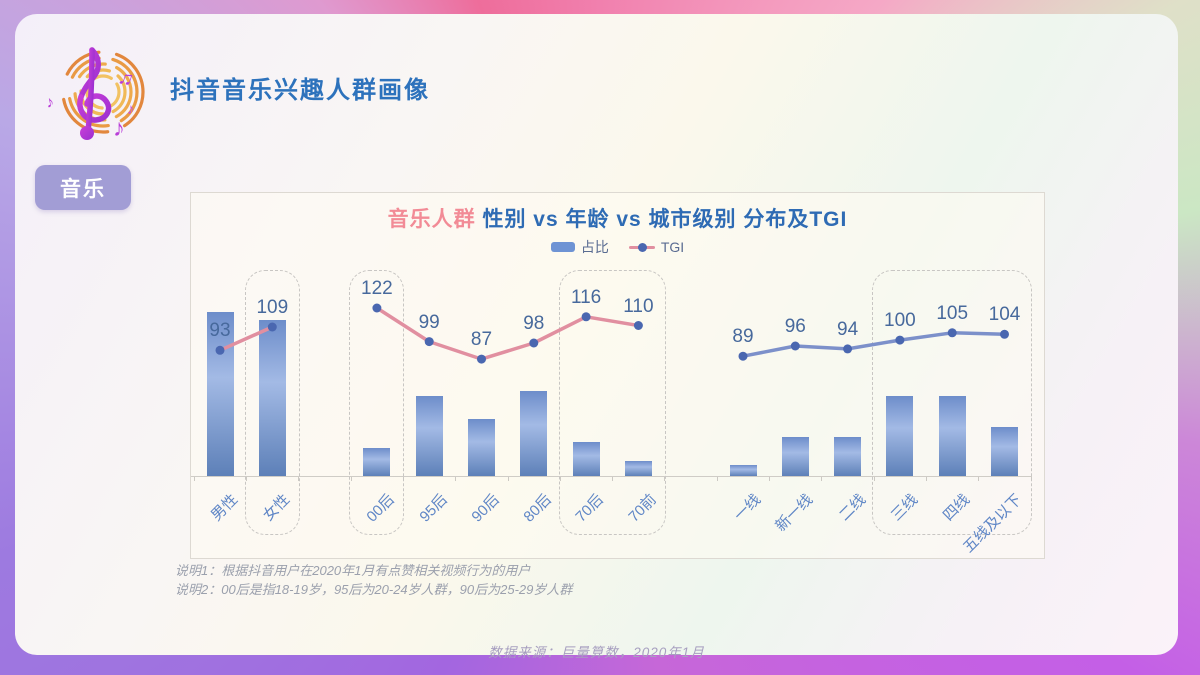 The width and height of the screenshot is (1200, 675). What do you see at coordinates (481, 340) in the screenshot?
I see `tgi-value-label: 87` at bounding box center [481, 340].